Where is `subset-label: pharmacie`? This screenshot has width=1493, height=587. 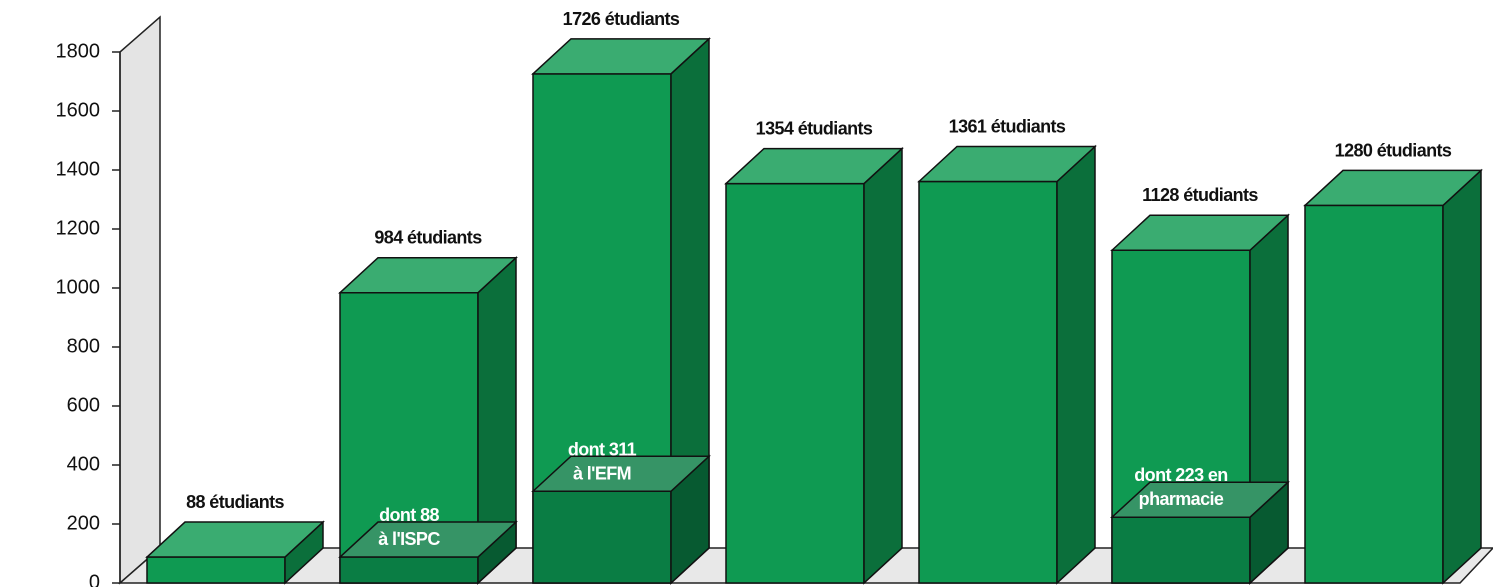 subset-label: pharmacie is located at coordinates (1181, 499).